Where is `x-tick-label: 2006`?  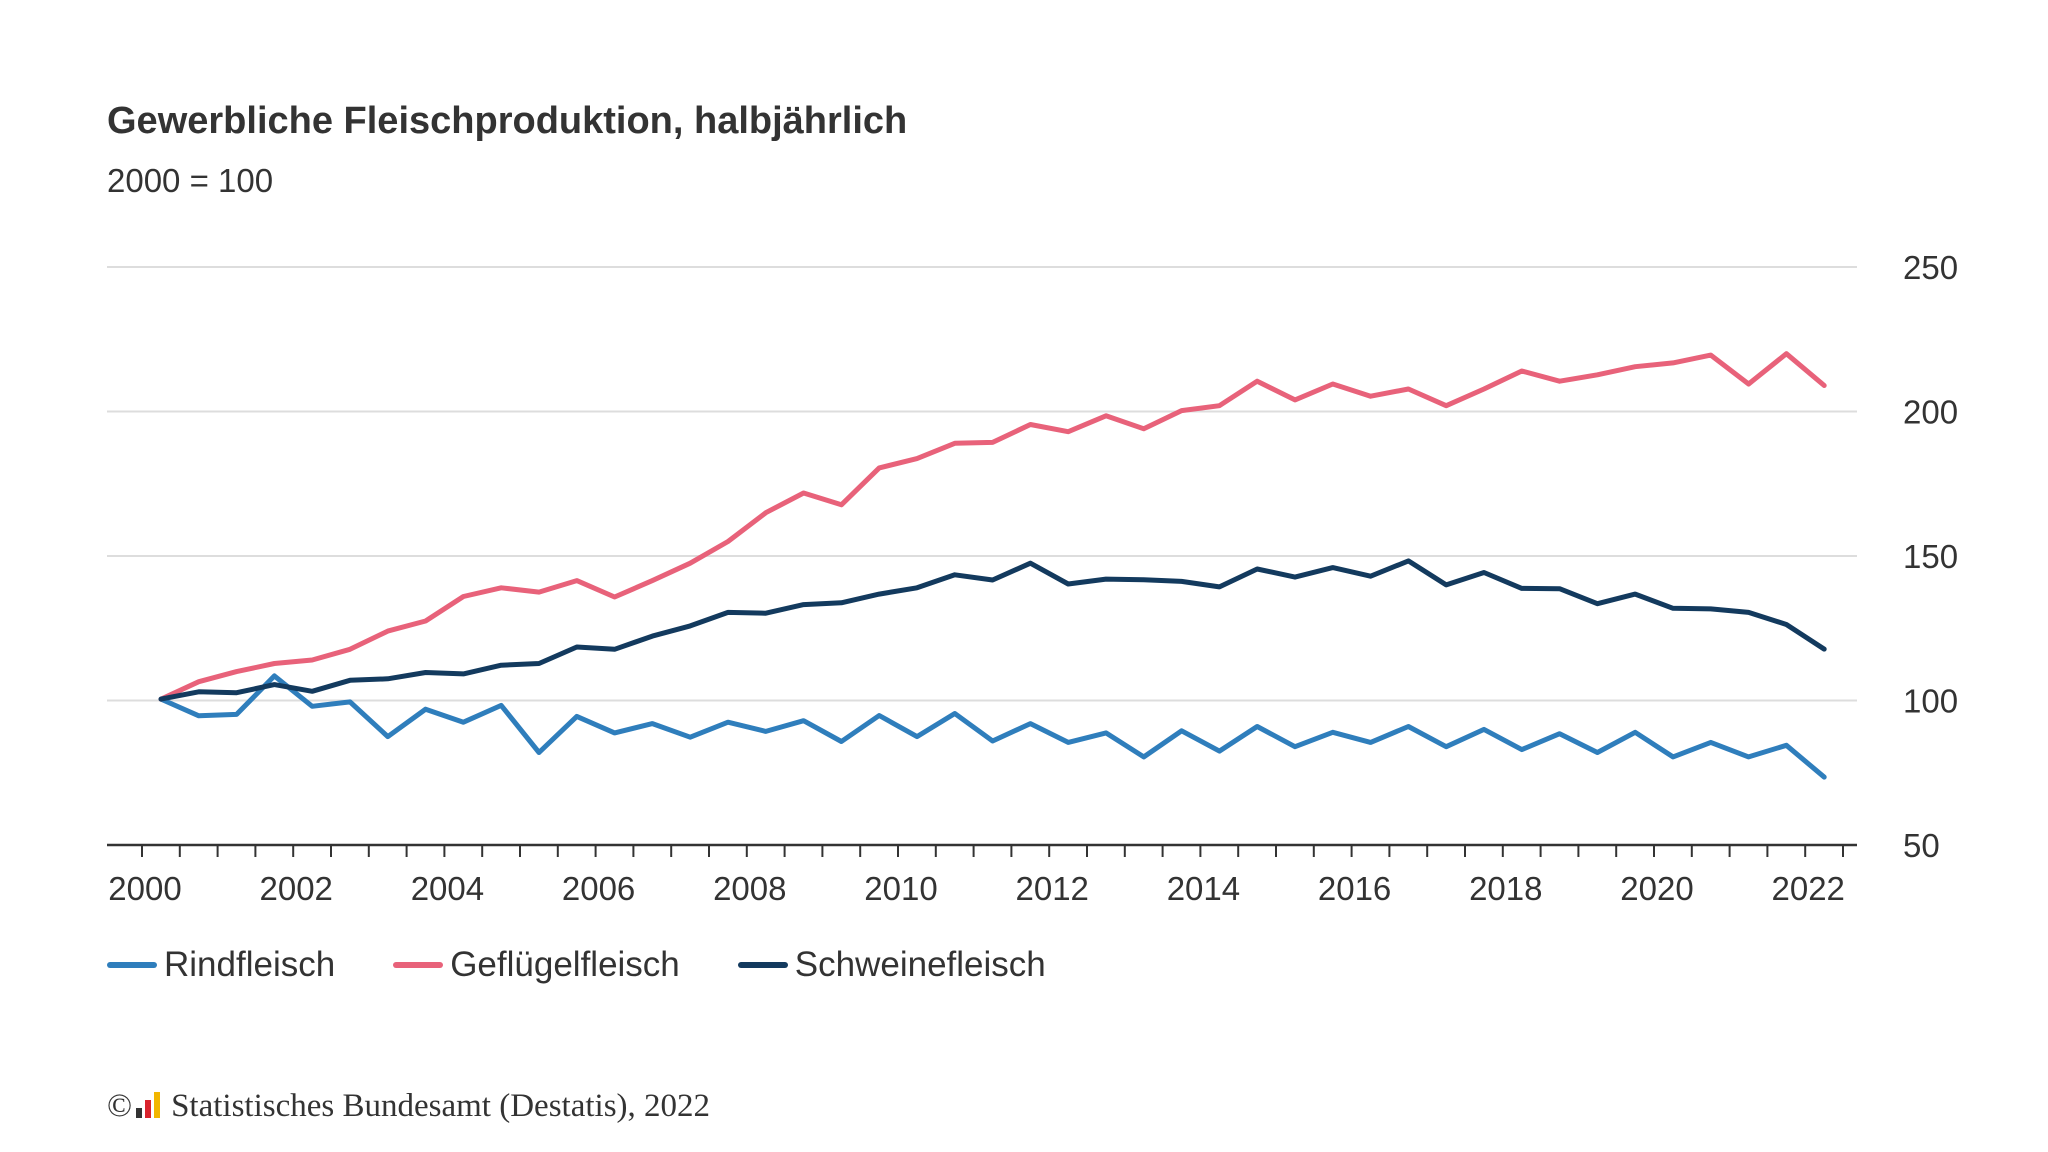 x-tick-label: 2006 is located at coordinates (598, 888).